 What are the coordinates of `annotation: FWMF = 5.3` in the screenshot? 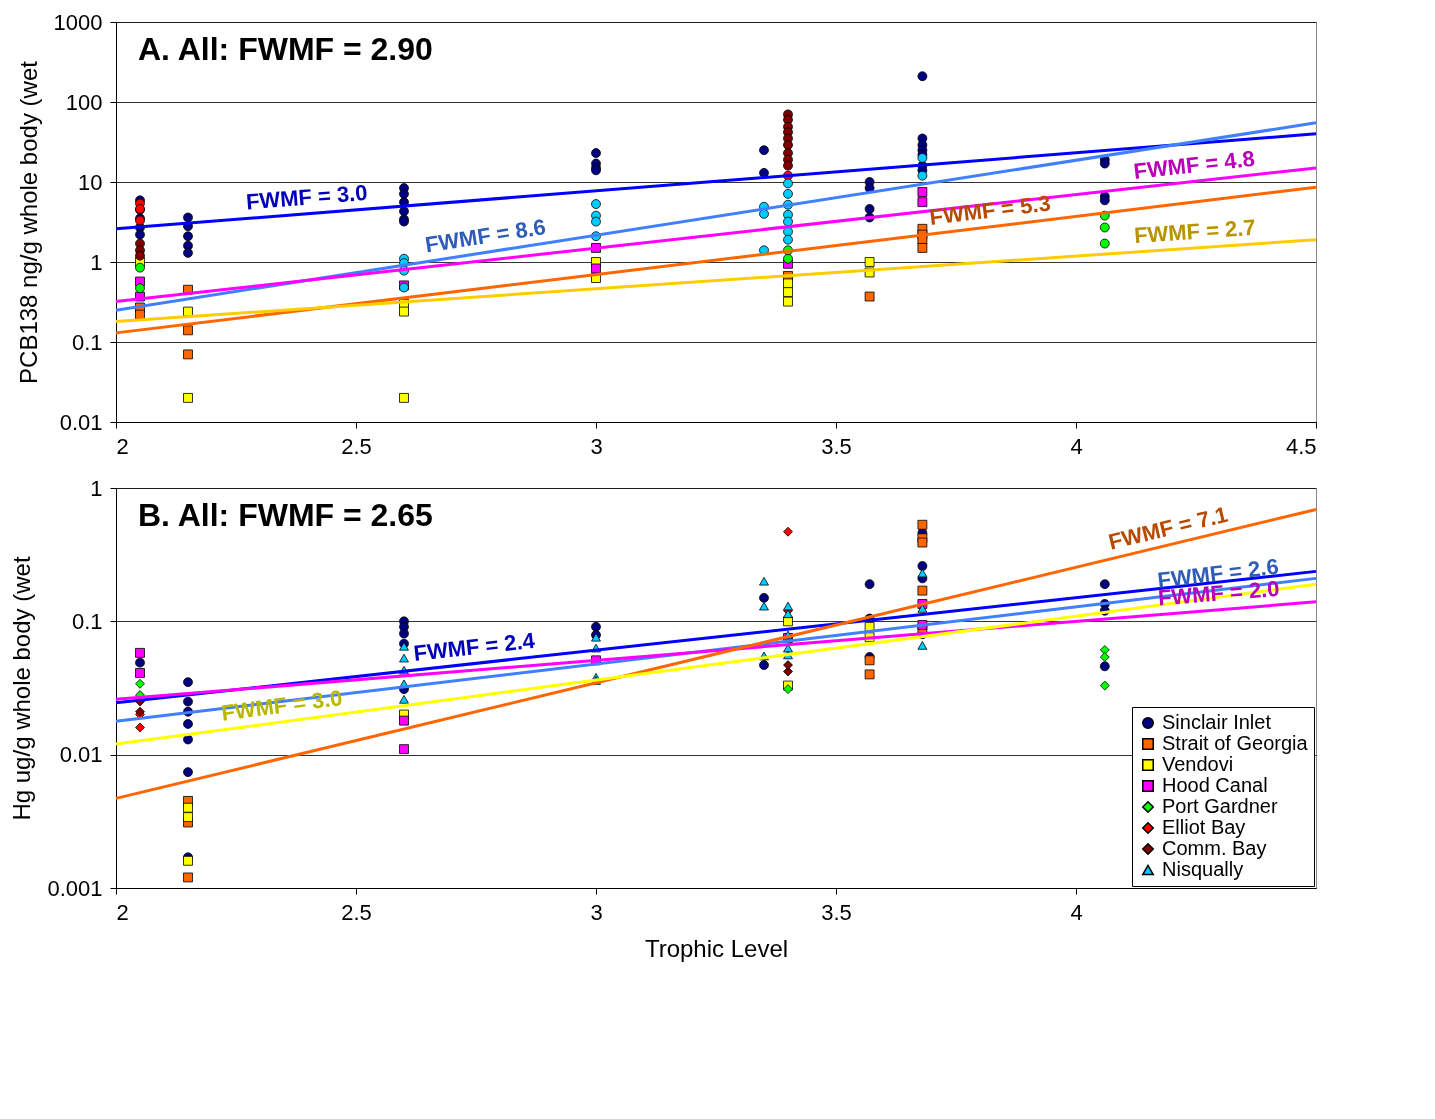 It's located at (990, 210).